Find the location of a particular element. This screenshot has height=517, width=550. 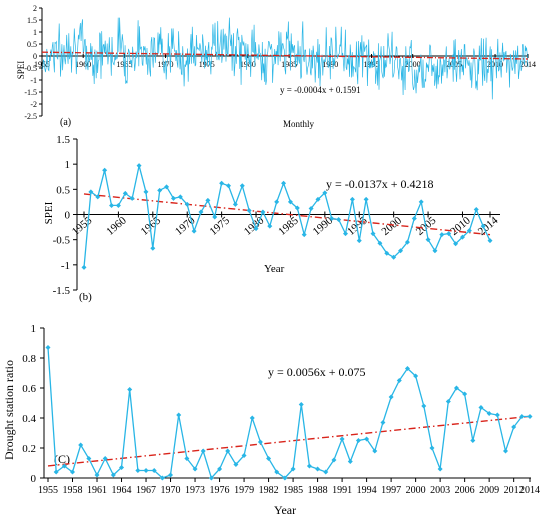

panel-a-equation: y = -0.0004x + 0.1591 is located at coordinates (320, 90).